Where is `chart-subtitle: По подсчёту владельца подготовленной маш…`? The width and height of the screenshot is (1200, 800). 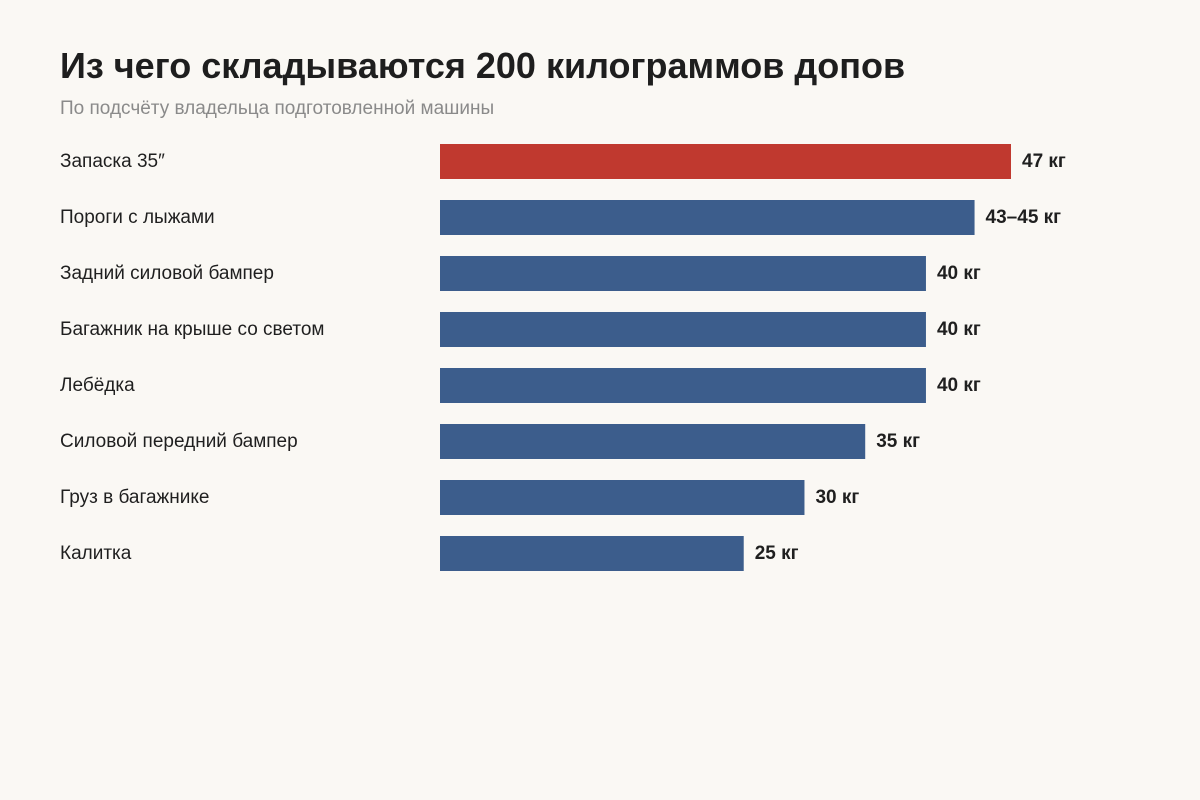
chart-subtitle: По подсчёту владельца подготовленной маш… is located at coordinates (277, 108).